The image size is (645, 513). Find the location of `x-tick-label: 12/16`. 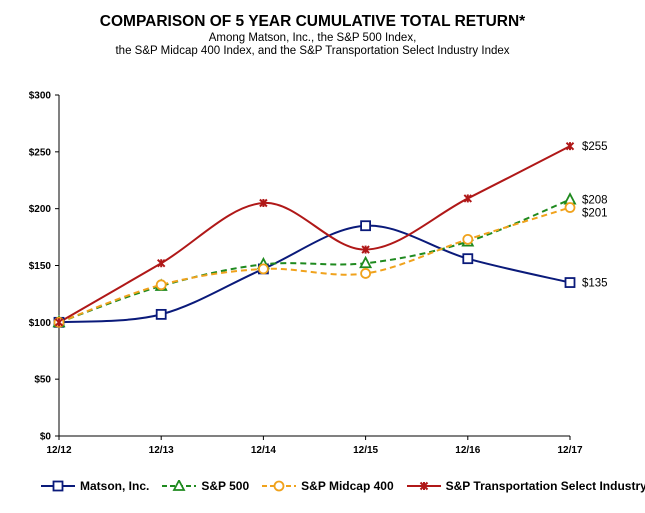

x-tick-label: 12/16 is located at coordinates (467, 450).